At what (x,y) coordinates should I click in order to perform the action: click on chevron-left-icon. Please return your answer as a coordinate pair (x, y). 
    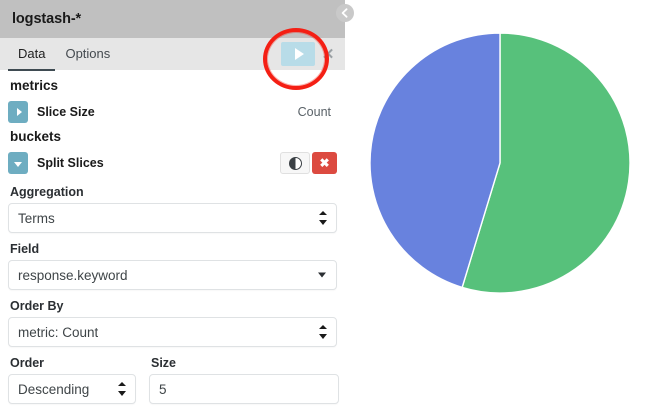
    Looking at the image, I should click on (344, 13).